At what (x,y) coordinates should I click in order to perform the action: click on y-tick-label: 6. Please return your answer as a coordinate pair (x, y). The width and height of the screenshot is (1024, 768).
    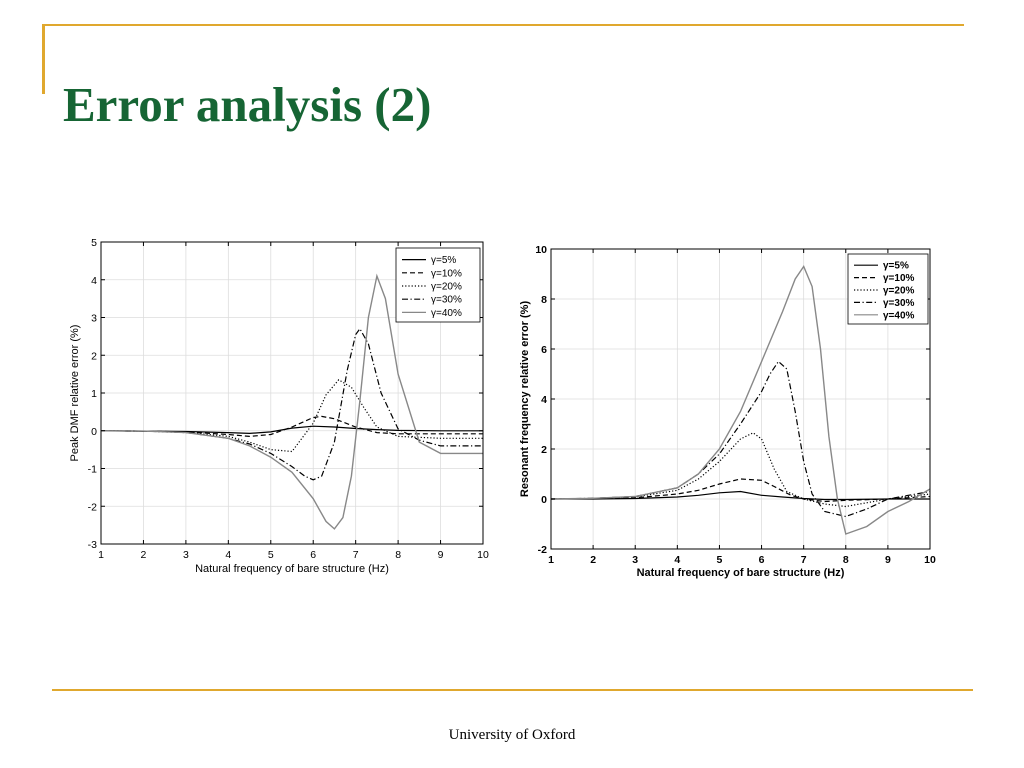
    Looking at the image, I should click on (544, 350).